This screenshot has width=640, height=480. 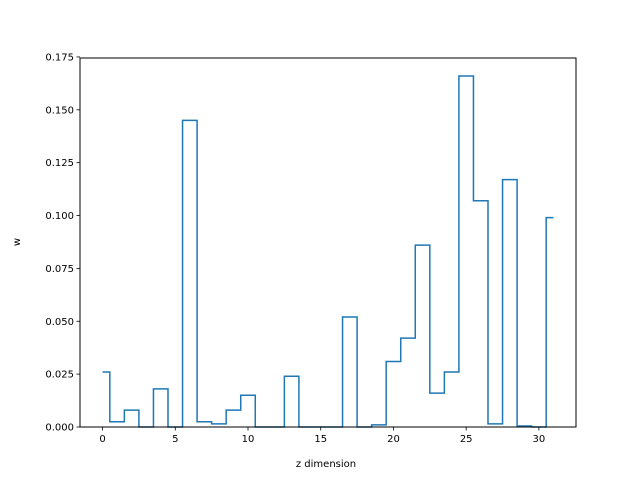 What do you see at coordinates (466, 439) in the screenshot?
I see `x-tick-label: 25` at bounding box center [466, 439].